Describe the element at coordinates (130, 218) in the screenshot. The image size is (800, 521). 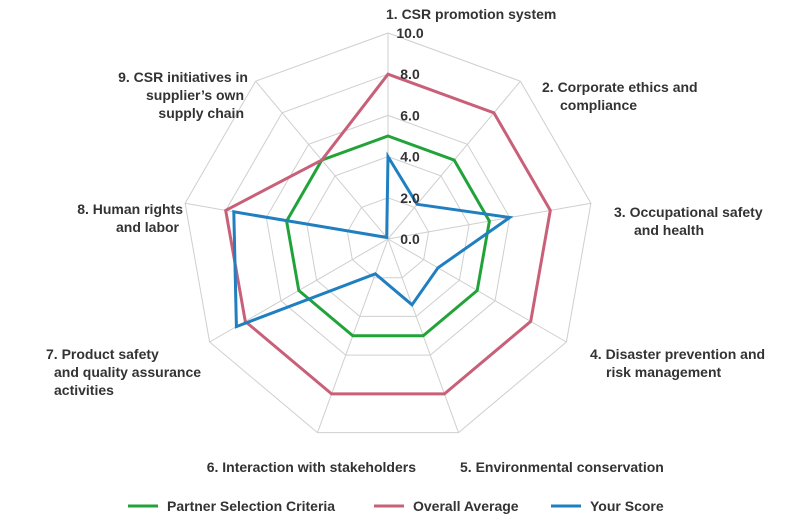
I see `axis-label-8: 8. Human rights and labor` at that location.